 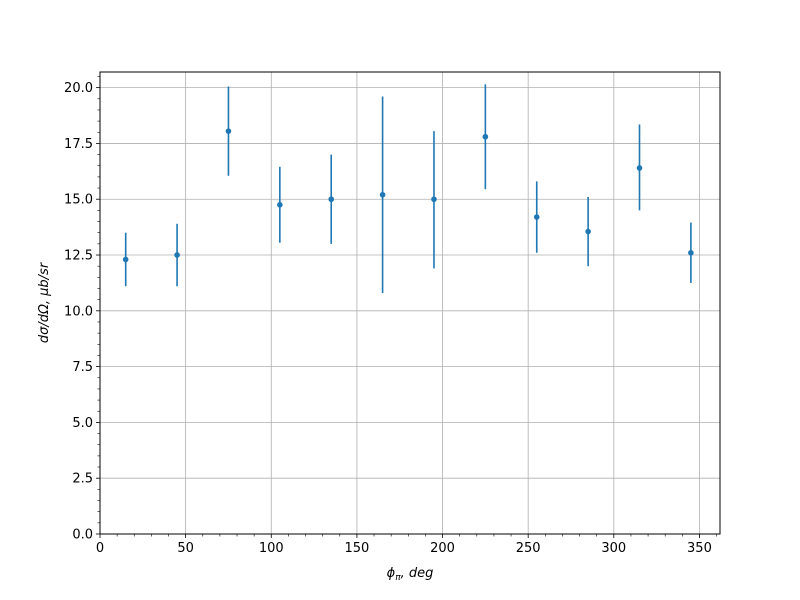 I want to click on y-tick-label: 15.0, so click(x=78, y=200).